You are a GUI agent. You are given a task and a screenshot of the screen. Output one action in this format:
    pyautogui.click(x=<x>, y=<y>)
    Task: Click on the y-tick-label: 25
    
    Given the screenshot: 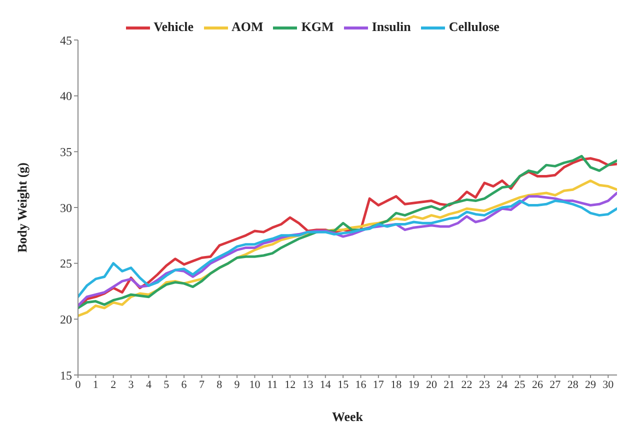 What is the action you would take?
    pyautogui.click(x=66, y=263)
    